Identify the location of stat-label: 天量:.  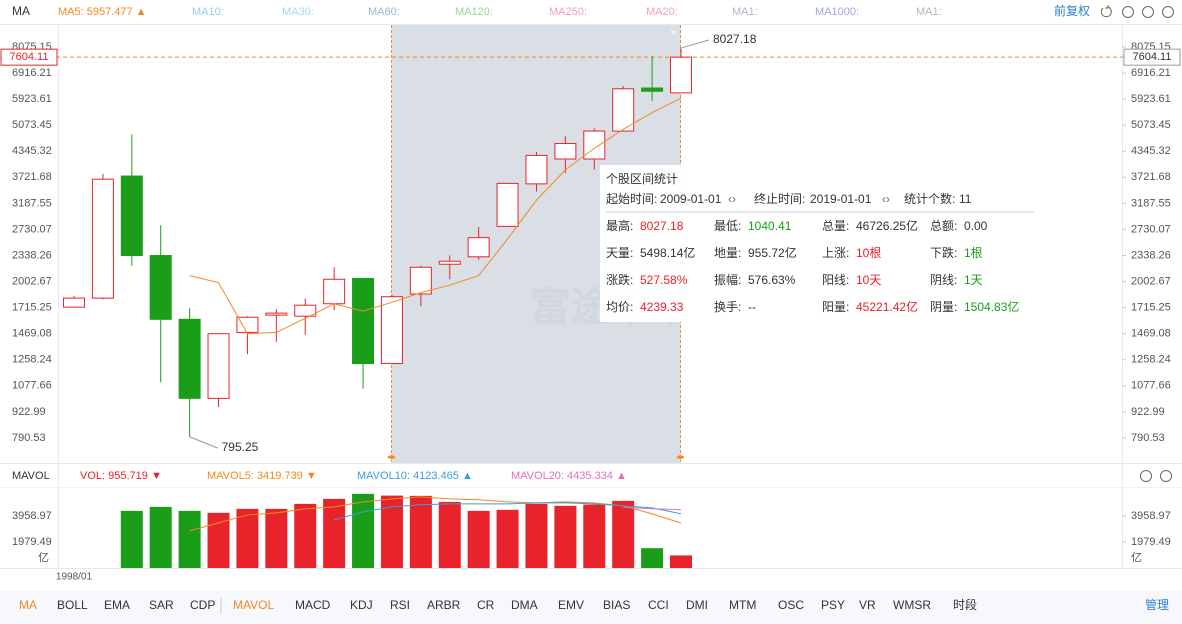
(619, 253).